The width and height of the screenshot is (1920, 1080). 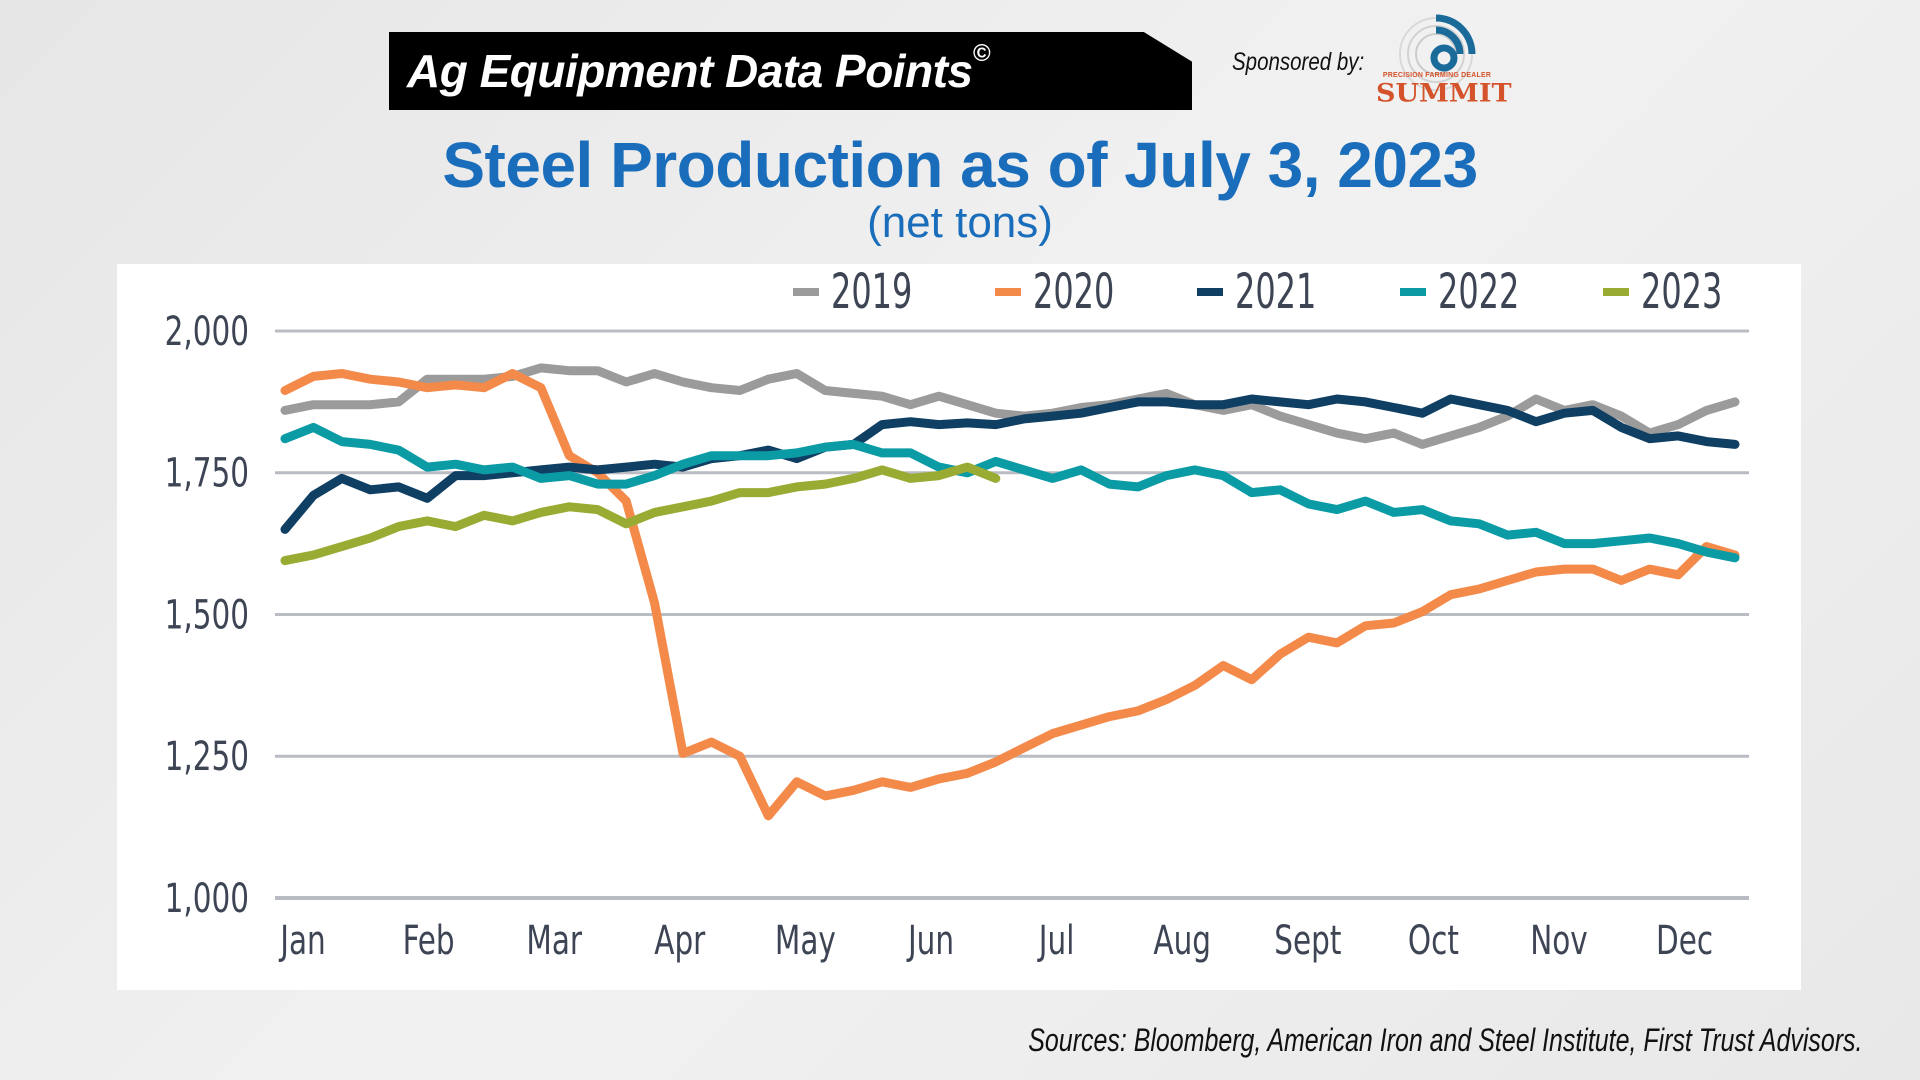 What do you see at coordinates (429, 940) in the screenshot?
I see `x-tick-label: Feb` at bounding box center [429, 940].